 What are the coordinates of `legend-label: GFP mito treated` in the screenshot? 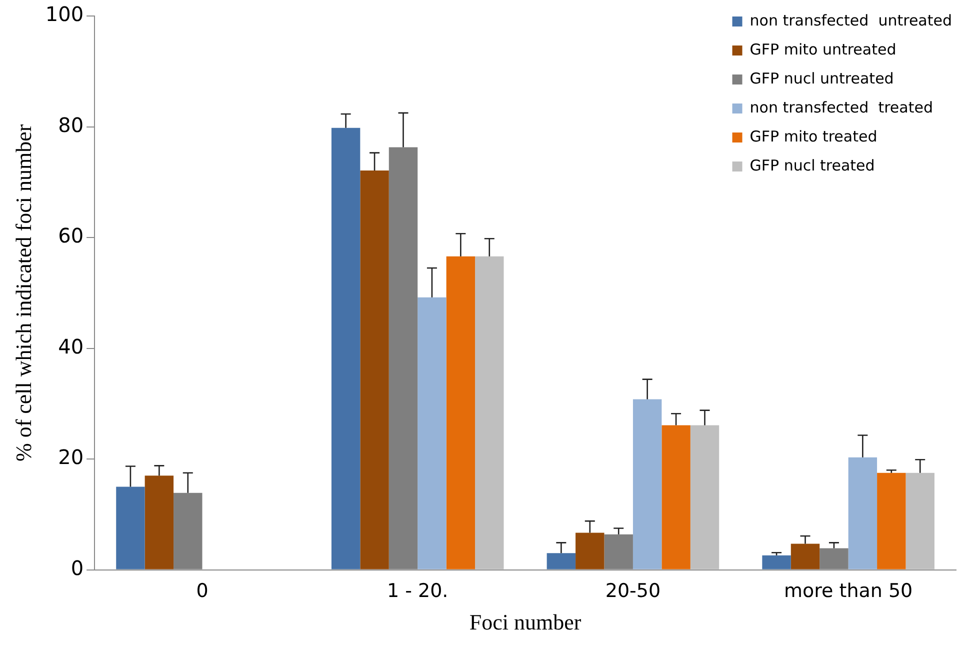 It's located at (814, 136).